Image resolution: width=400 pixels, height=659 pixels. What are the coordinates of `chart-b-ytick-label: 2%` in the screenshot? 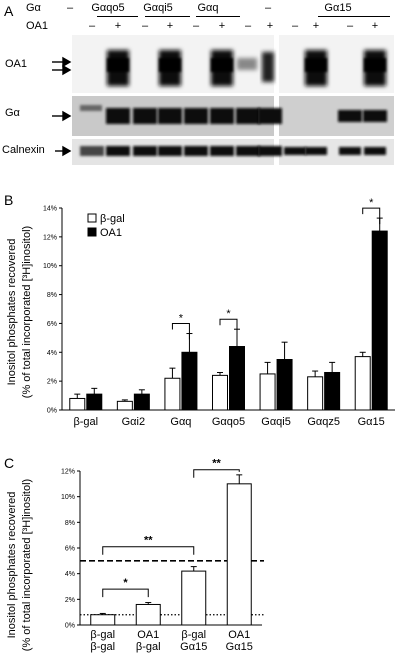 It's located at (52, 382).